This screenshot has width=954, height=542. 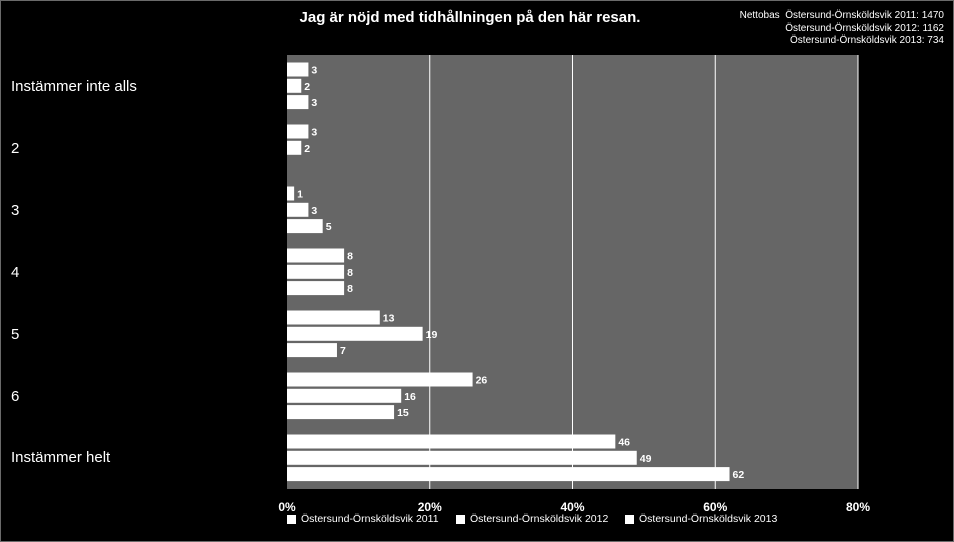 I want to click on legend-label: Östersund-Örnsköldsvik 2013, so click(x=708, y=519).